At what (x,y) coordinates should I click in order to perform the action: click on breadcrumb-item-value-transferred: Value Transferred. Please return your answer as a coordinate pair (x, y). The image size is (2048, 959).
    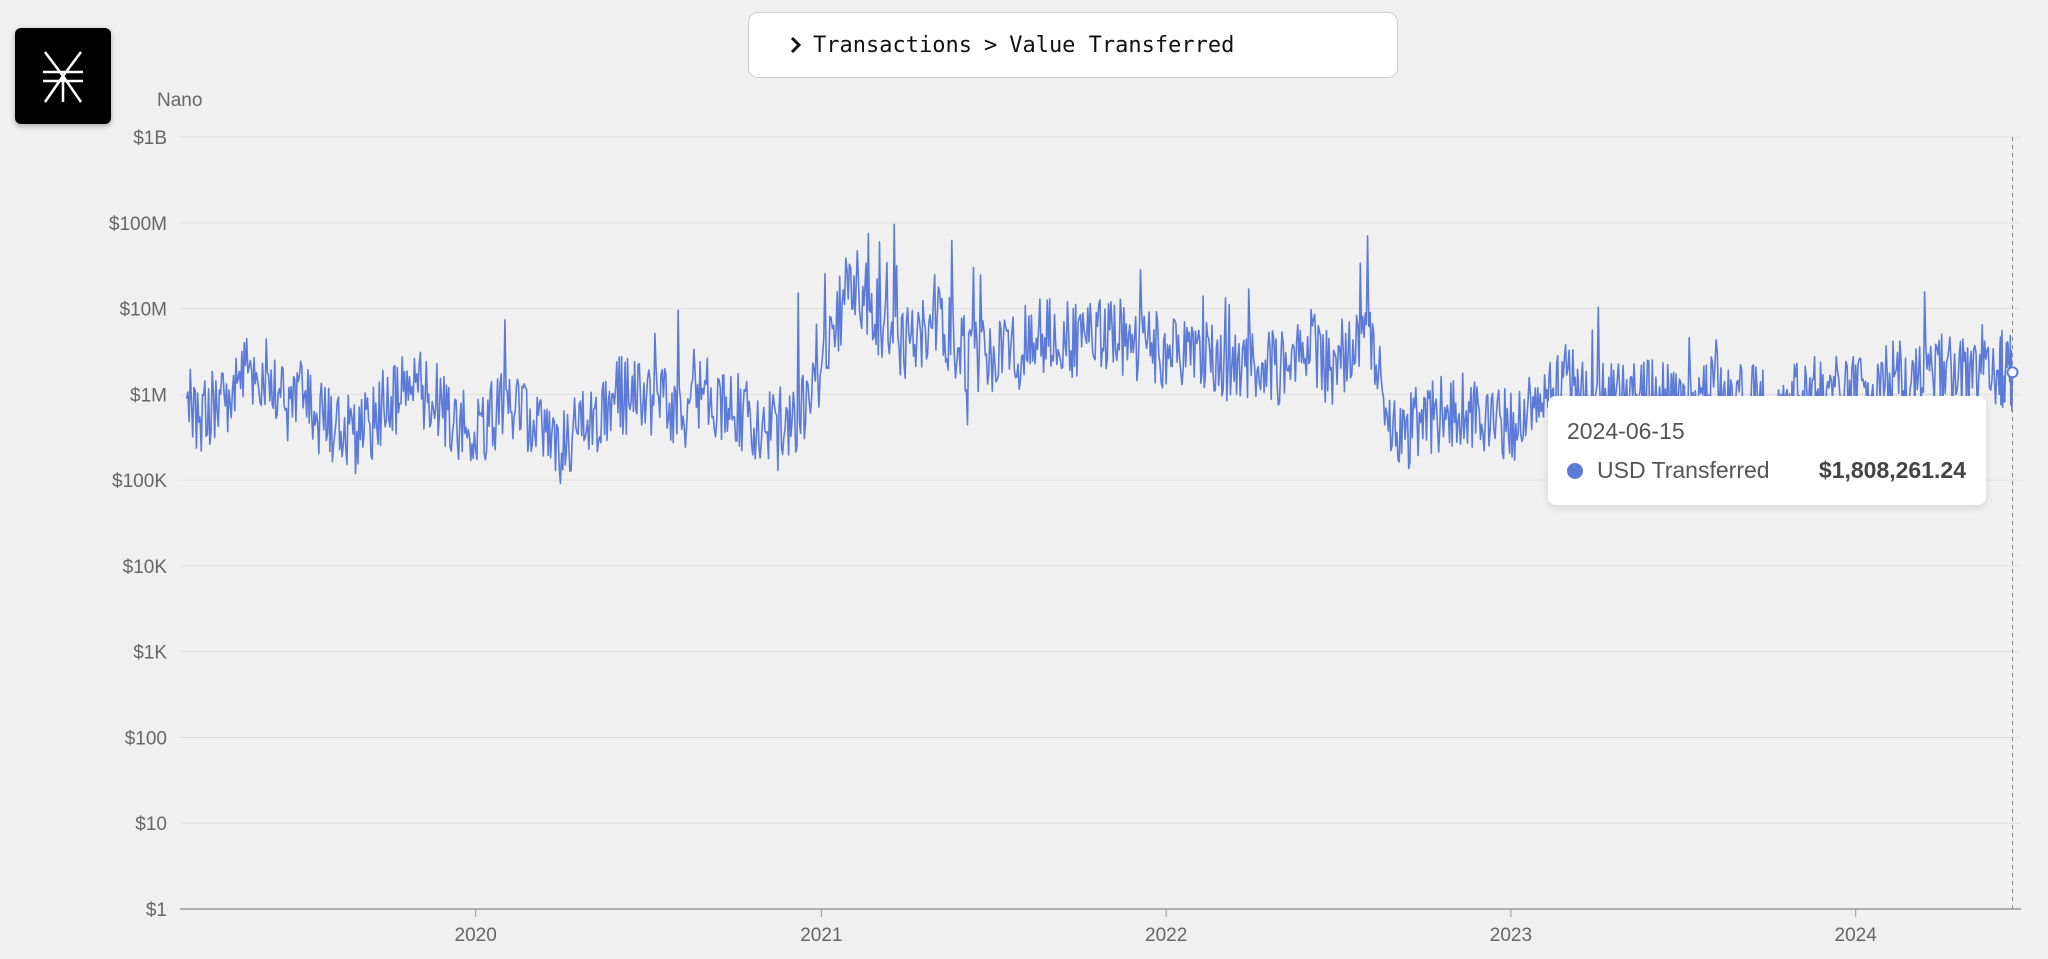
    Looking at the image, I should click on (1122, 45).